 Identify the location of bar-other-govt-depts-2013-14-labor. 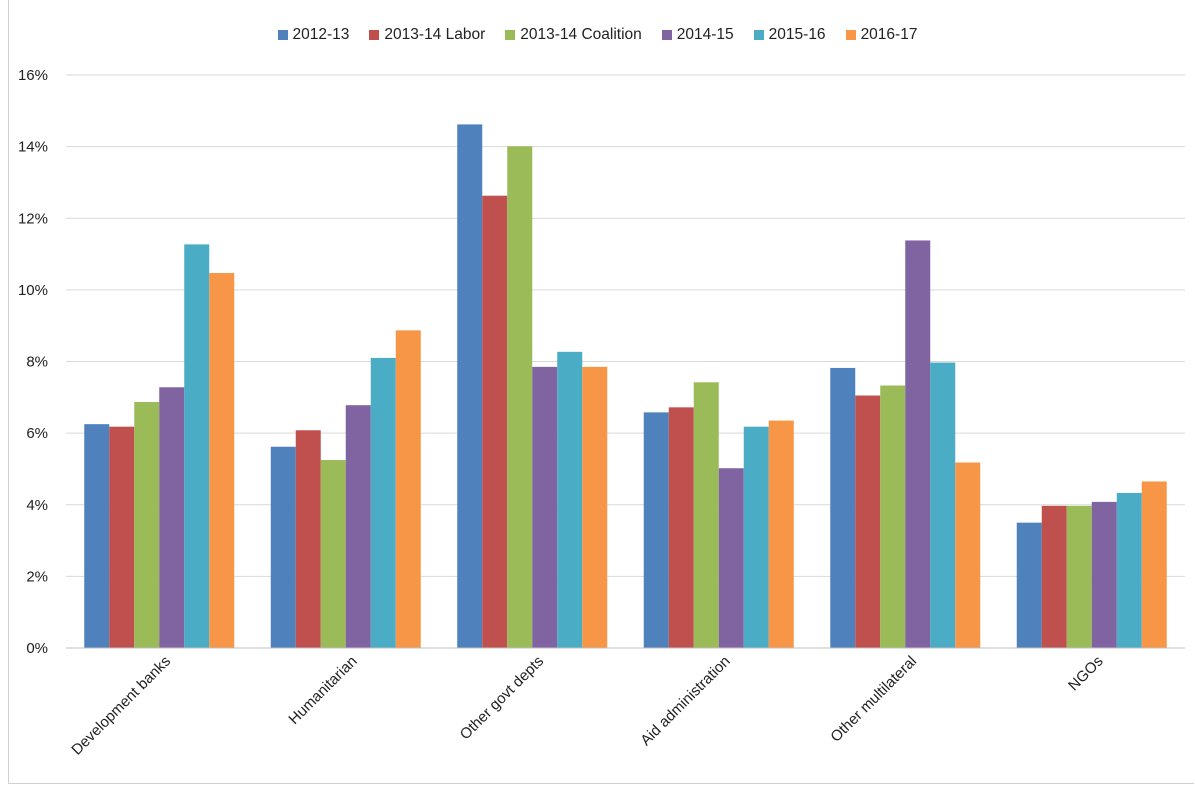
(495, 422).